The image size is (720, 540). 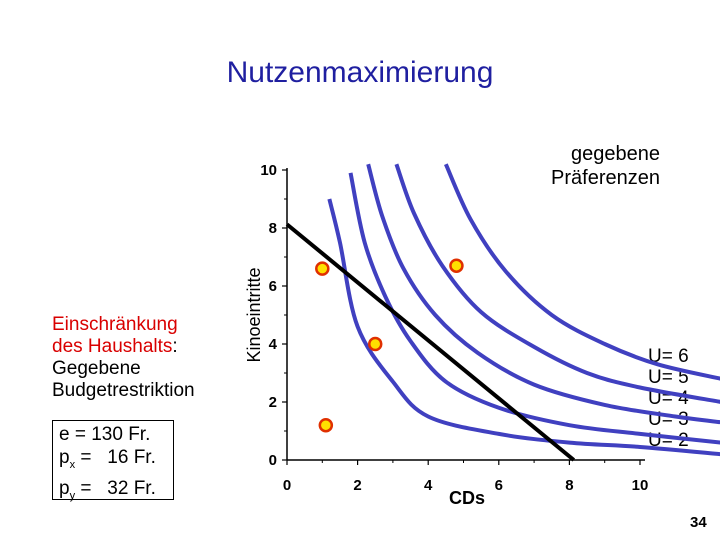 I want to click on constraint-heading-2: des Haushalts, so click(x=112, y=346).